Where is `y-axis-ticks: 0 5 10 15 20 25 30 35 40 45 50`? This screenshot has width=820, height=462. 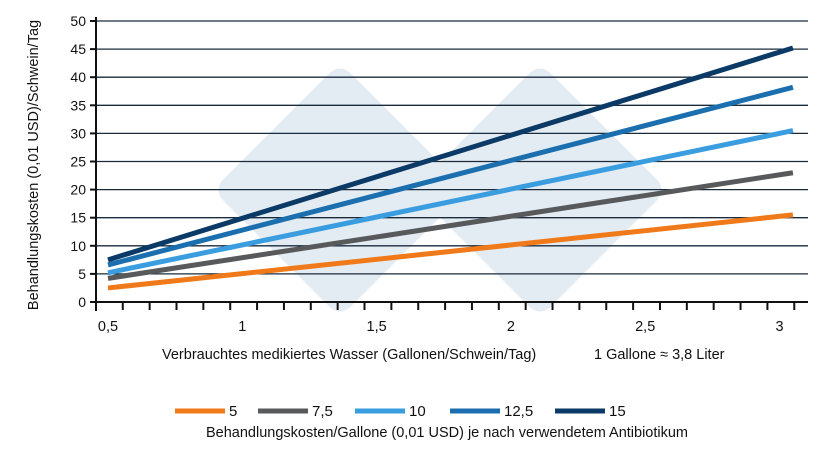
y-axis-ticks: 0 5 10 15 20 25 30 35 40 45 50 is located at coordinates (83, 161).